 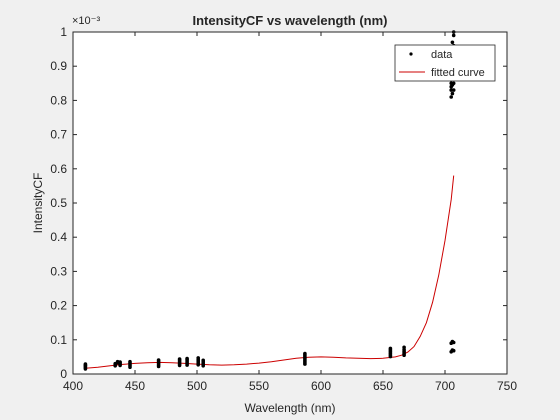 I want to click on legend: data fitted curve, so click(x=445, y=63).